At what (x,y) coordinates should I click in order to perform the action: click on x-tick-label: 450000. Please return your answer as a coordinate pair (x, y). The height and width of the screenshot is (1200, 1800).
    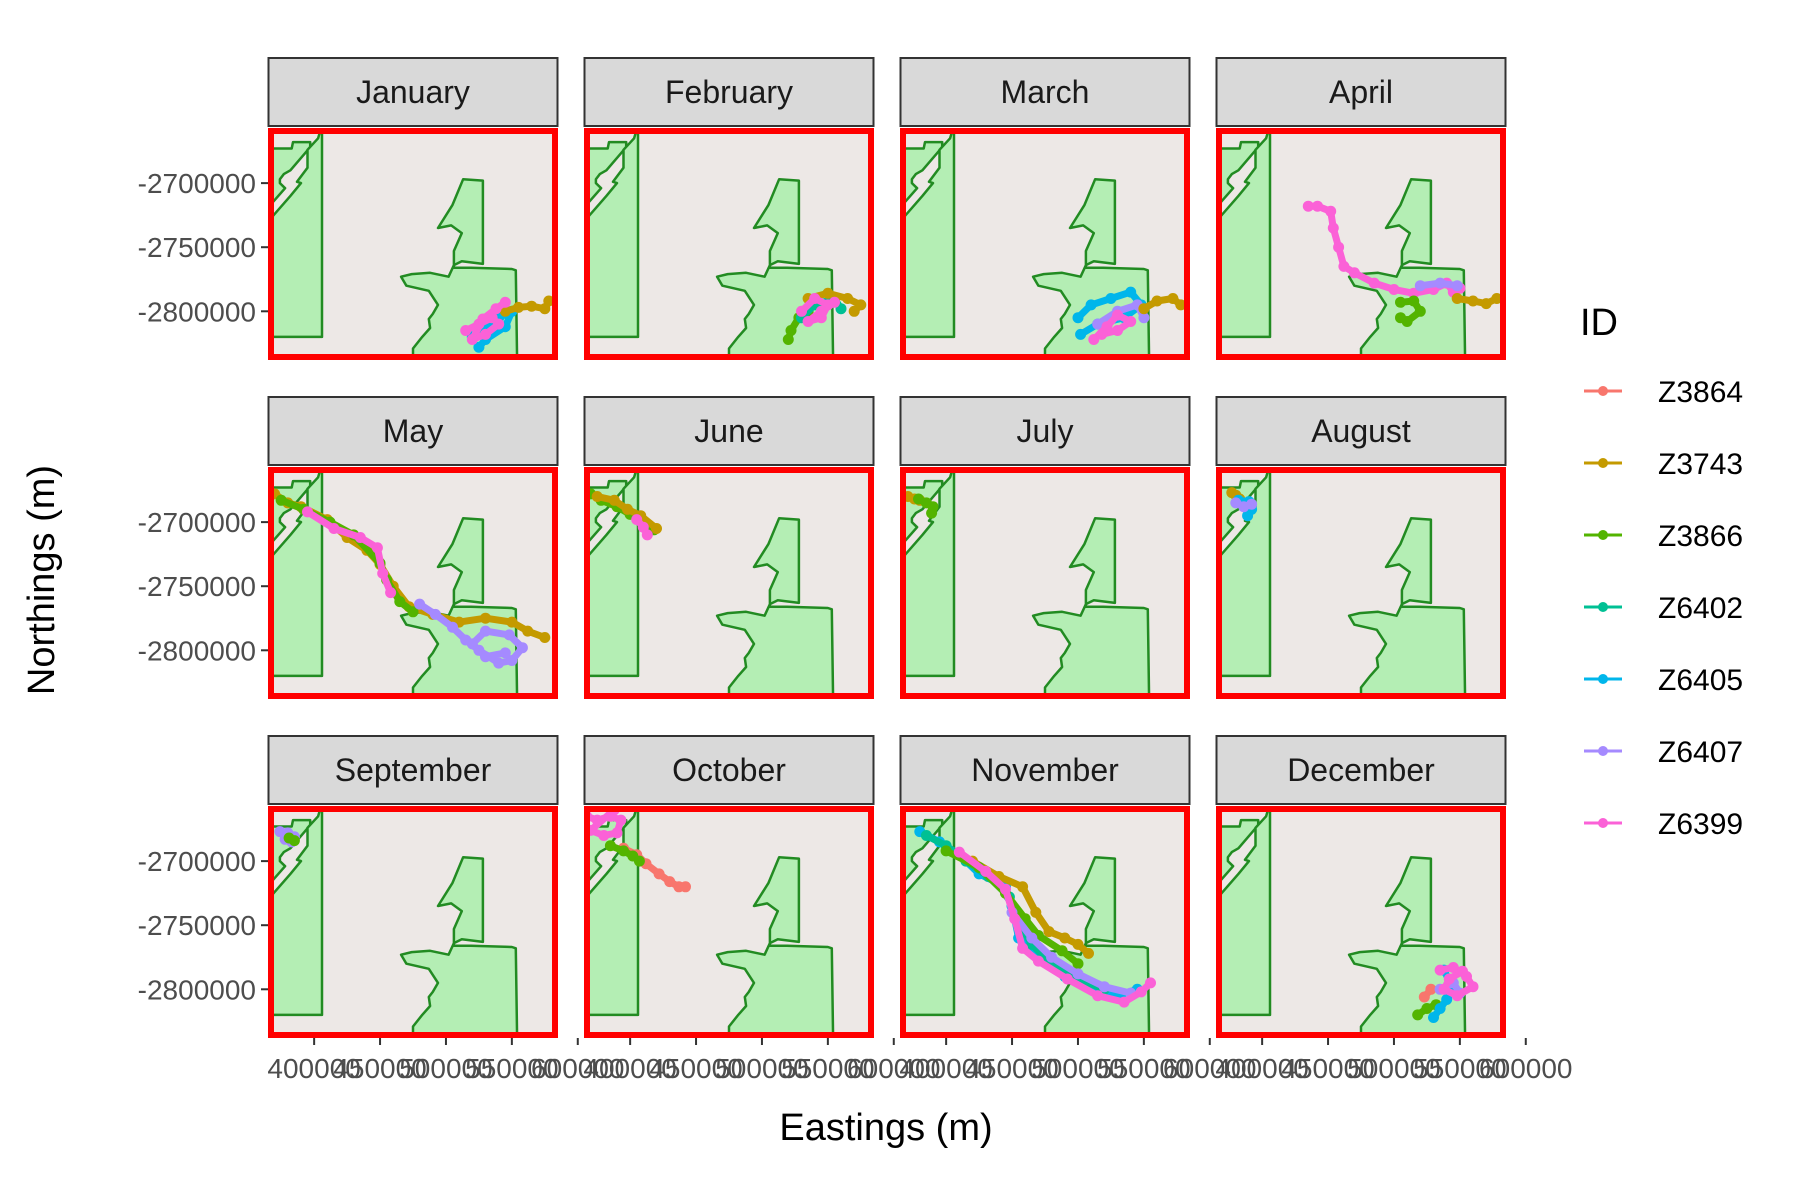
    Looking at the image, I should click on (695, 1068).